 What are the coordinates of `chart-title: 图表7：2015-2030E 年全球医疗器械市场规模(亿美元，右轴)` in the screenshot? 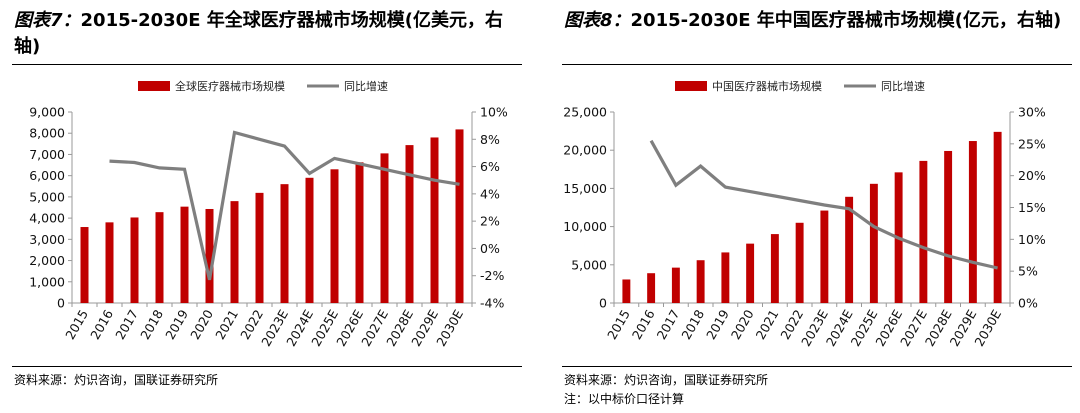 It's located at (266, 34).